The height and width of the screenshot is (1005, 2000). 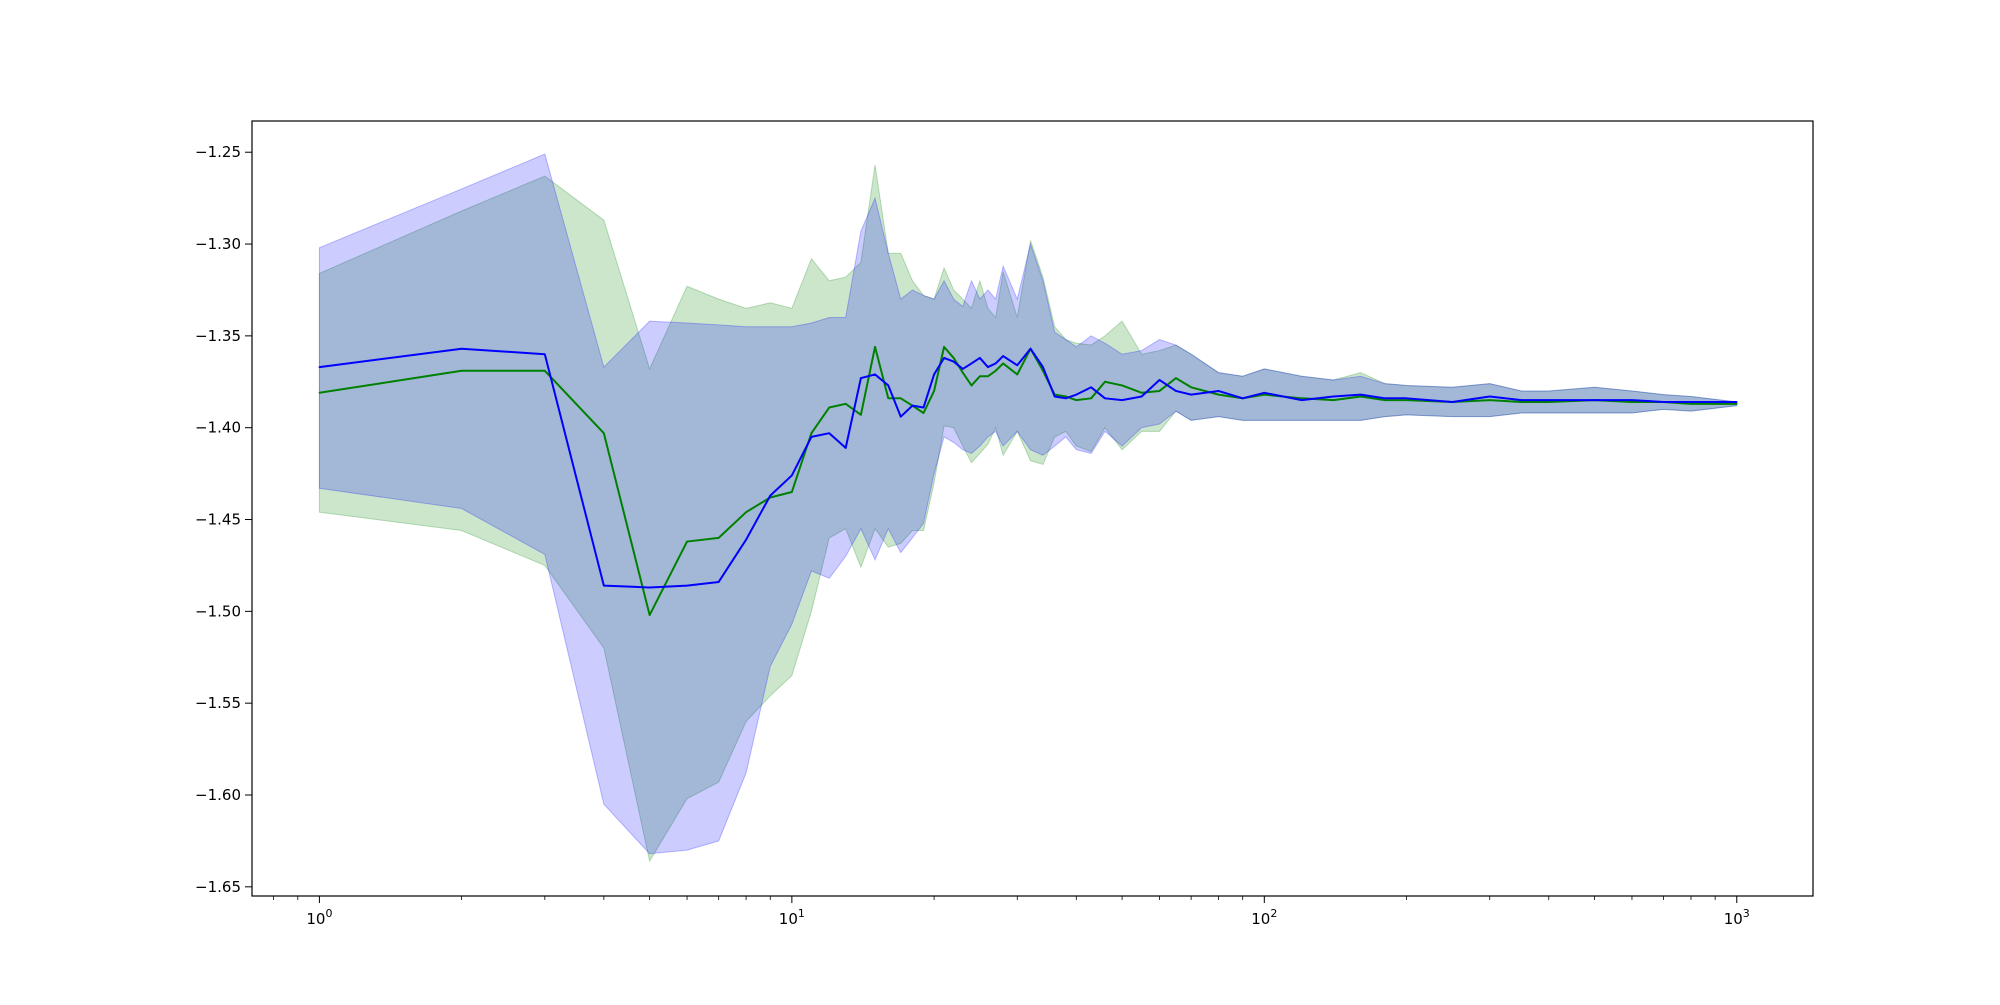 What do you see at coordinates (218, 520) in the screenshot?
I see `y-tick-label: −1.45` at bounding box center [218, 520].